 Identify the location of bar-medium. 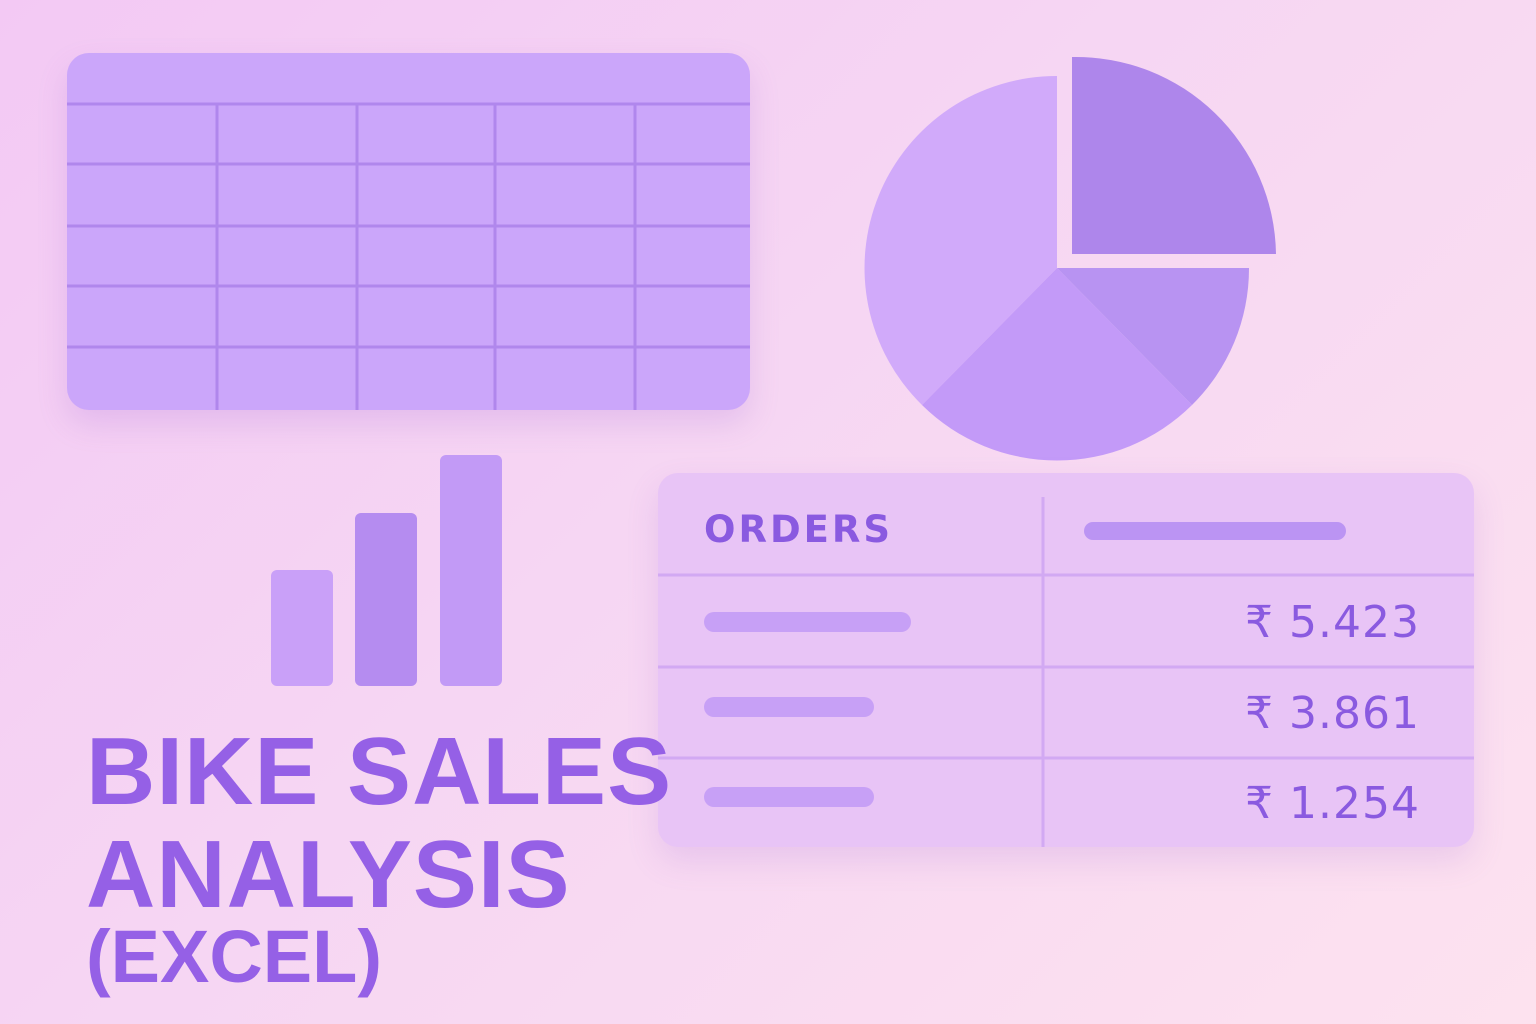
(386, 599).